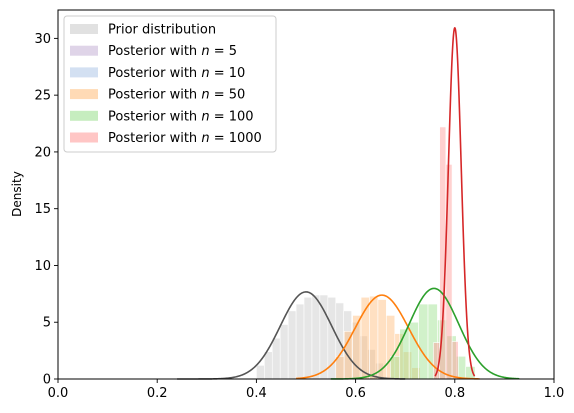 The height and width of the screenshot is (413, 574). I want to click on y-tick-label: 20, so click(42, 152).